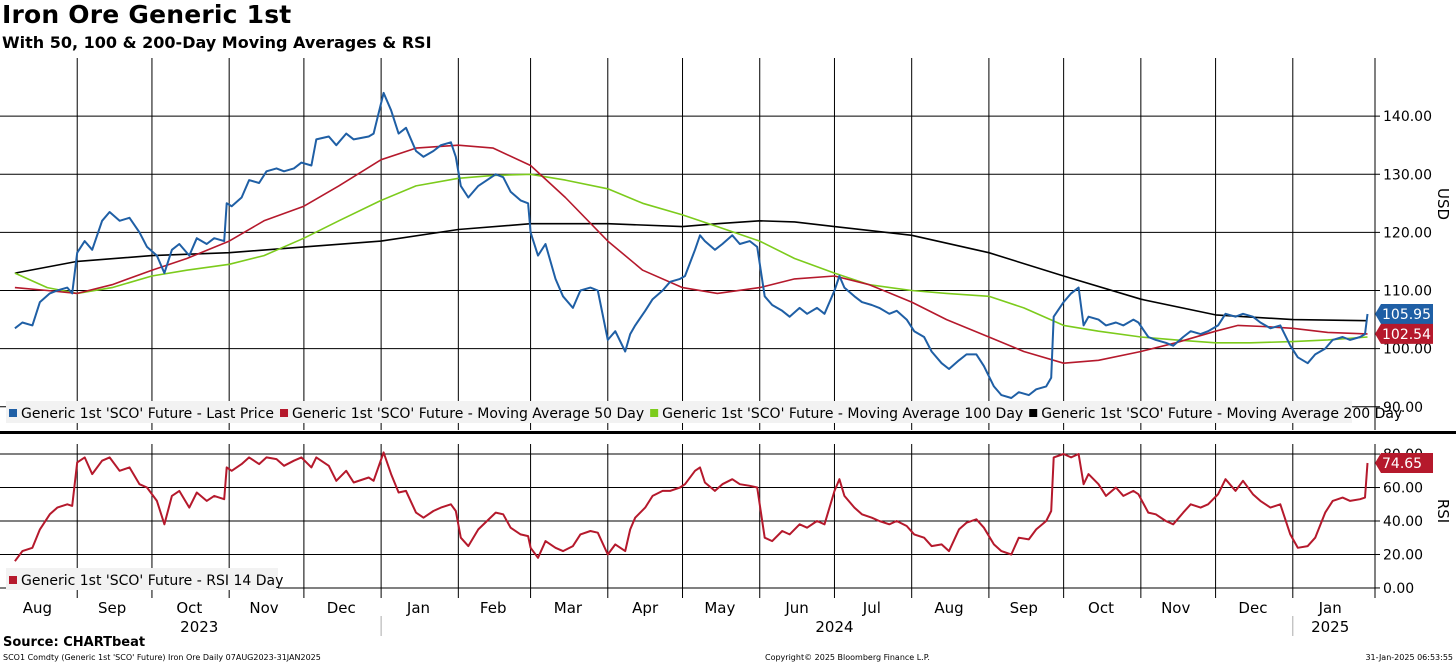  What do you see at coordinates (147, 414) in the screenshot?
I see `legend-label-price: Generic 1st 'SCO' Future - Last Price` at bounding box center [147, 414].